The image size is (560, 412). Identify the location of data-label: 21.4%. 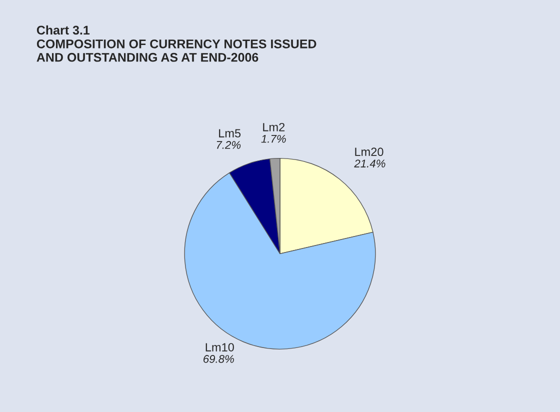
(370, 164).